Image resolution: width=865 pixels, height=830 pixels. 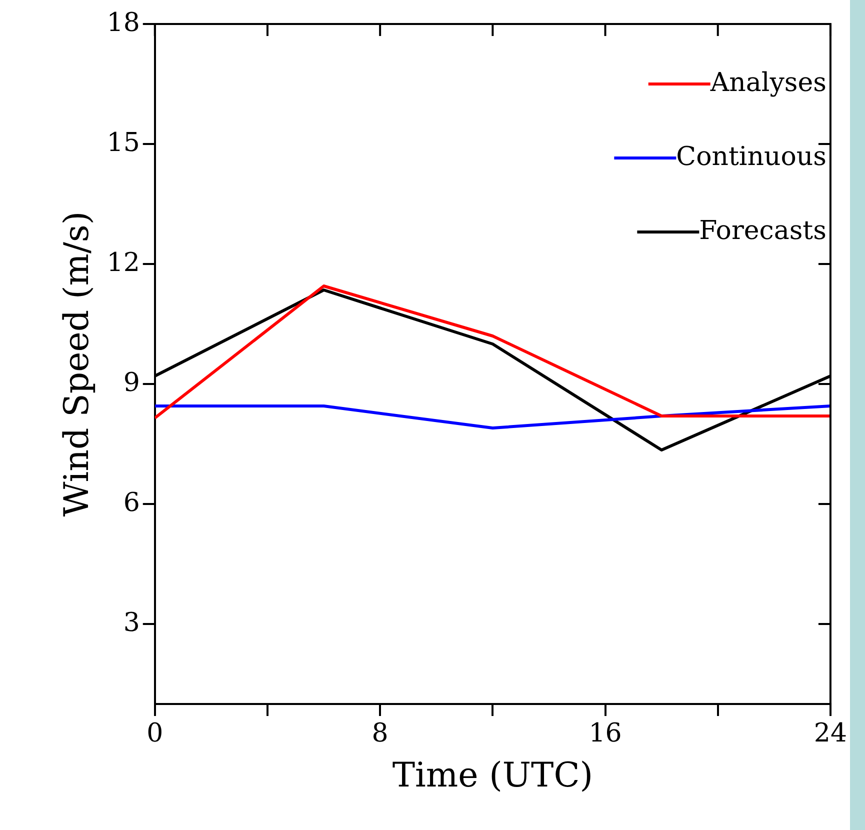 I want to click on y-tick-label: 3, so click(x=131, y=623).